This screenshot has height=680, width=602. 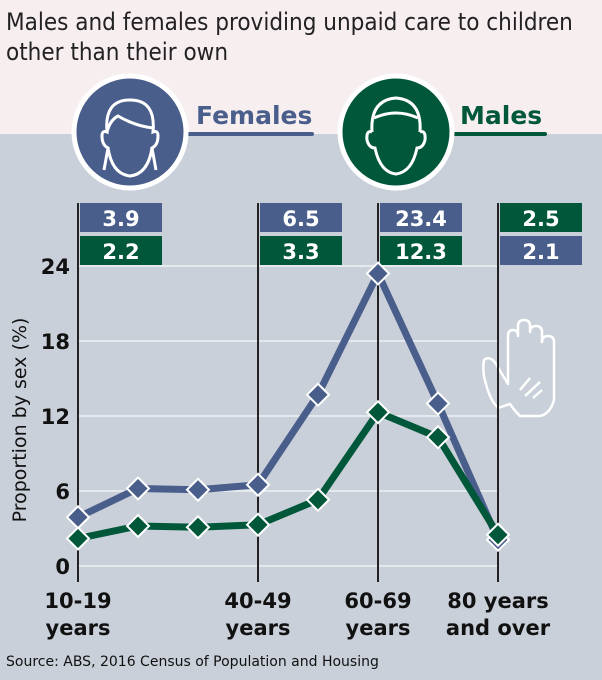 What do you see at coordinates (501, 115) in the screenshot?
I see `legend-males-label: Males` at bounding box center [501, 115].